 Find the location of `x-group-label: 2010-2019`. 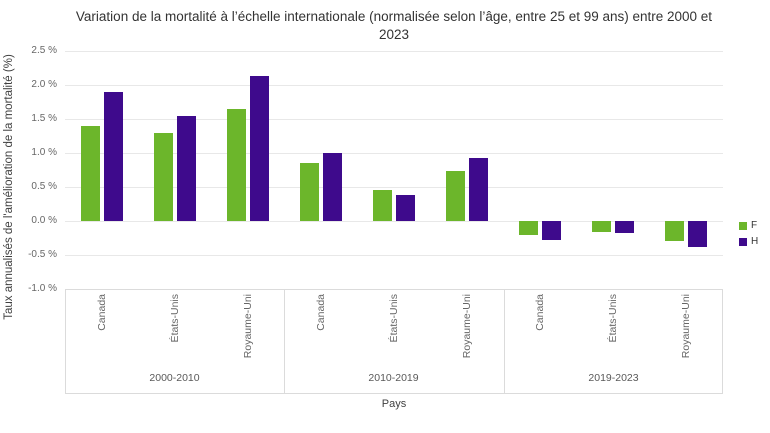

x-group-label: 2010-2019 is located at coordinates (393, 378).